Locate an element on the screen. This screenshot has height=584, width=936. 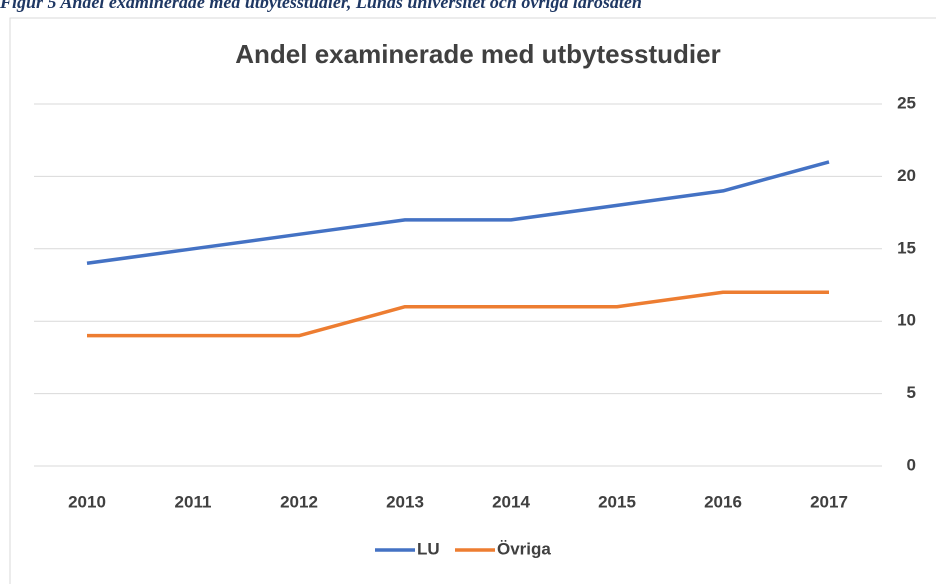
x-tick-label: 2015 is located at coordinates (617, 501).